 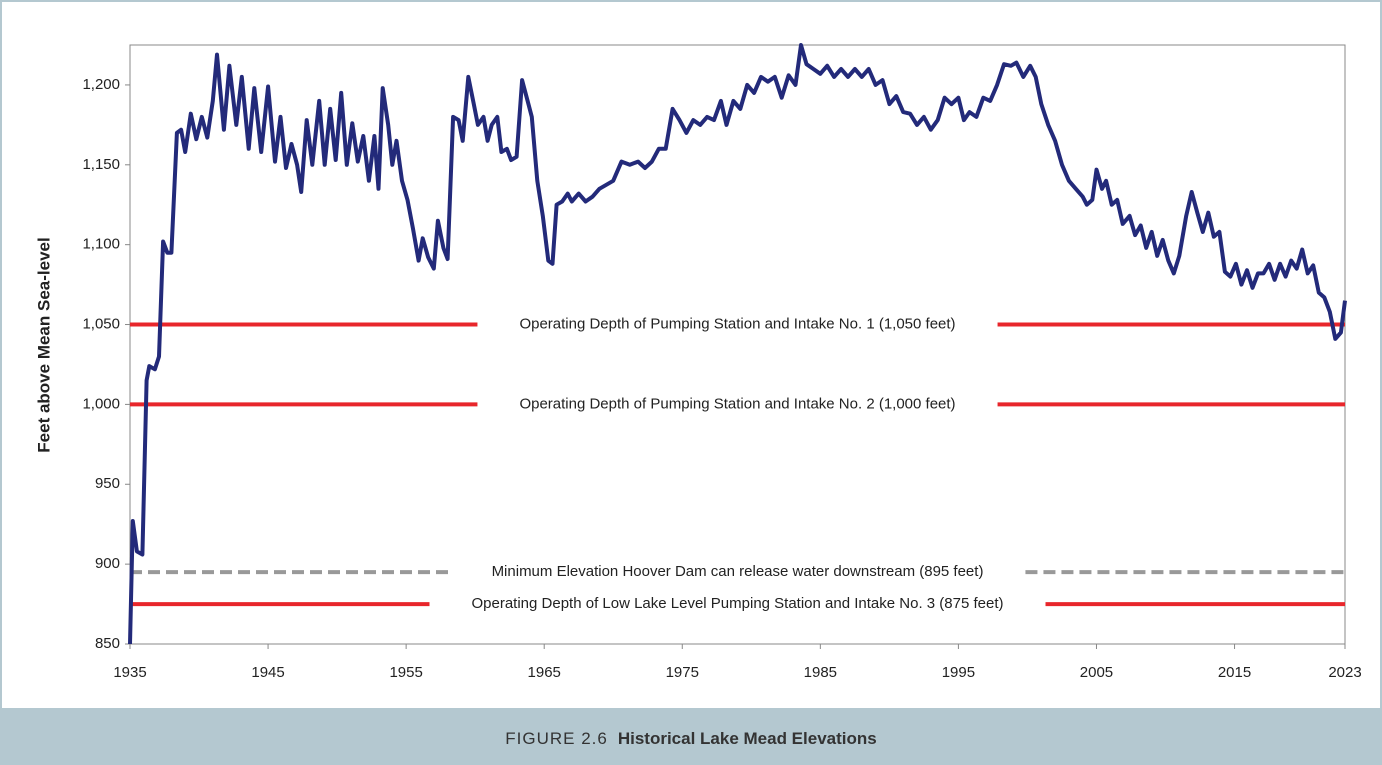 What do you see at coordinates (682, 672) in the screenshot?
I see `x-tick-label: 1975` at bounding box center [682, 672].